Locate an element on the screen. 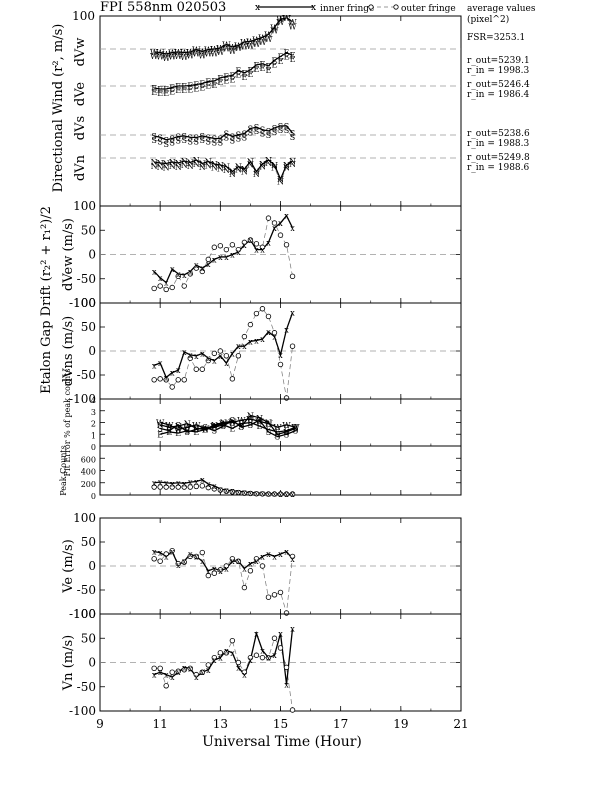 This screenshot has height=792, width=612. fit-error-line-S is located at coordinates (228, 428).